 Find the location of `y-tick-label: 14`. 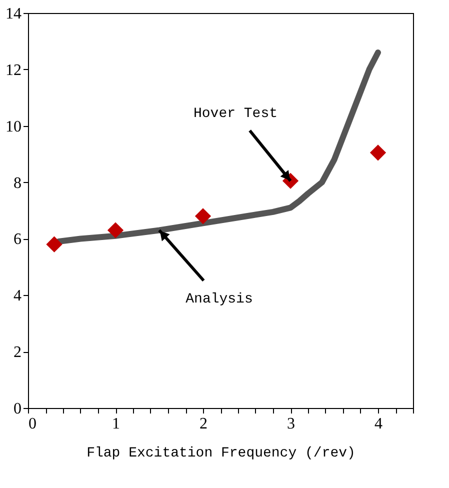

y-tick-label: 14 is located at coordinates (14, 14).